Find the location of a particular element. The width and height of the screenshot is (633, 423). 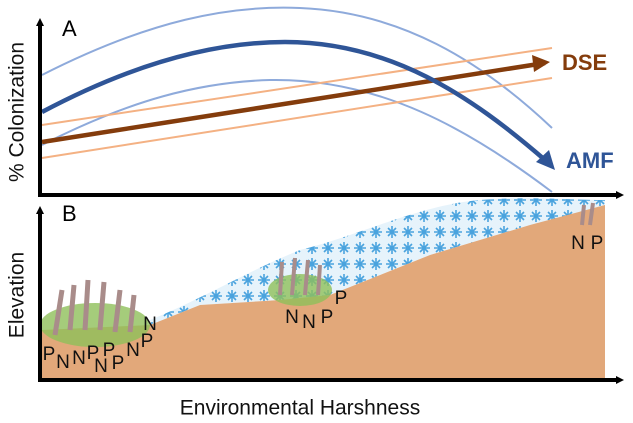

amf-arrow is located at coordinates (545, 160).